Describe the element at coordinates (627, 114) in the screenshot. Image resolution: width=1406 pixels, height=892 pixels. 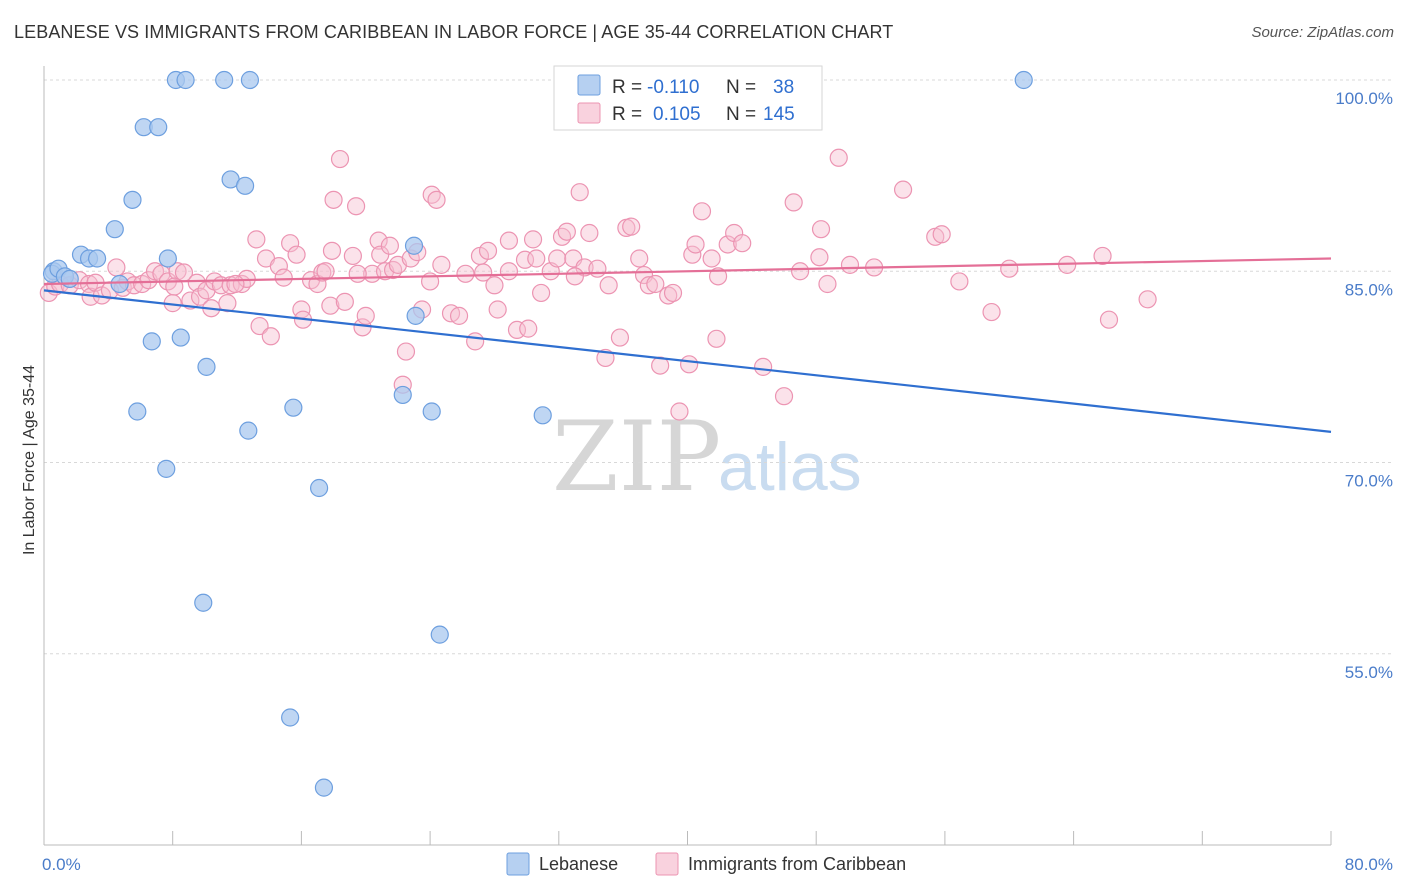
I see `legend-r-label-caribbean: R =` at that location.